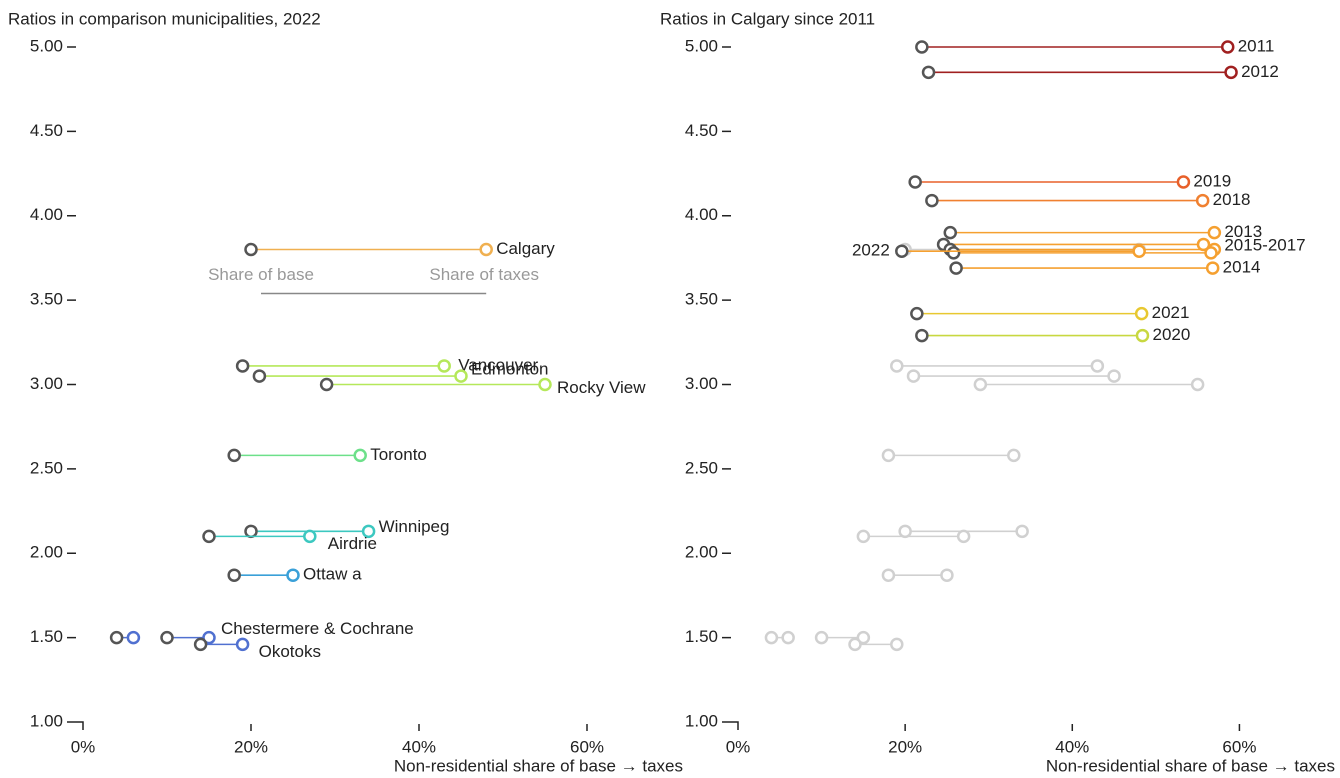  What do you see at coordinates (701, 130) in the screenshot?
I see `y-tick-label: 4.50` at bounding box center [701, 130].